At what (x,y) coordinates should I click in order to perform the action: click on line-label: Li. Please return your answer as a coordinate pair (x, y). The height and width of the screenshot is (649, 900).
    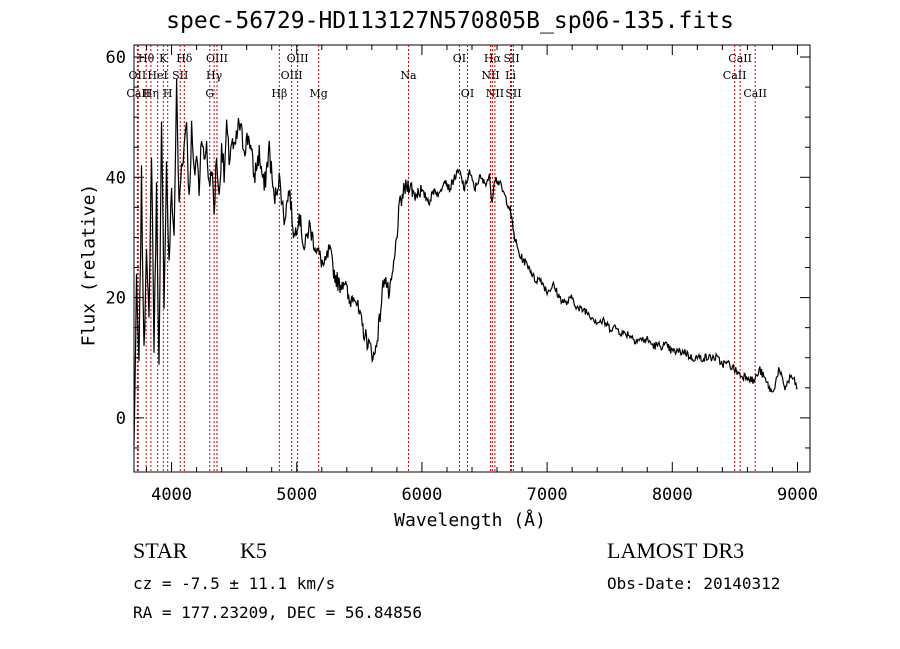
    Looking at the image, I should click on (510, 75).